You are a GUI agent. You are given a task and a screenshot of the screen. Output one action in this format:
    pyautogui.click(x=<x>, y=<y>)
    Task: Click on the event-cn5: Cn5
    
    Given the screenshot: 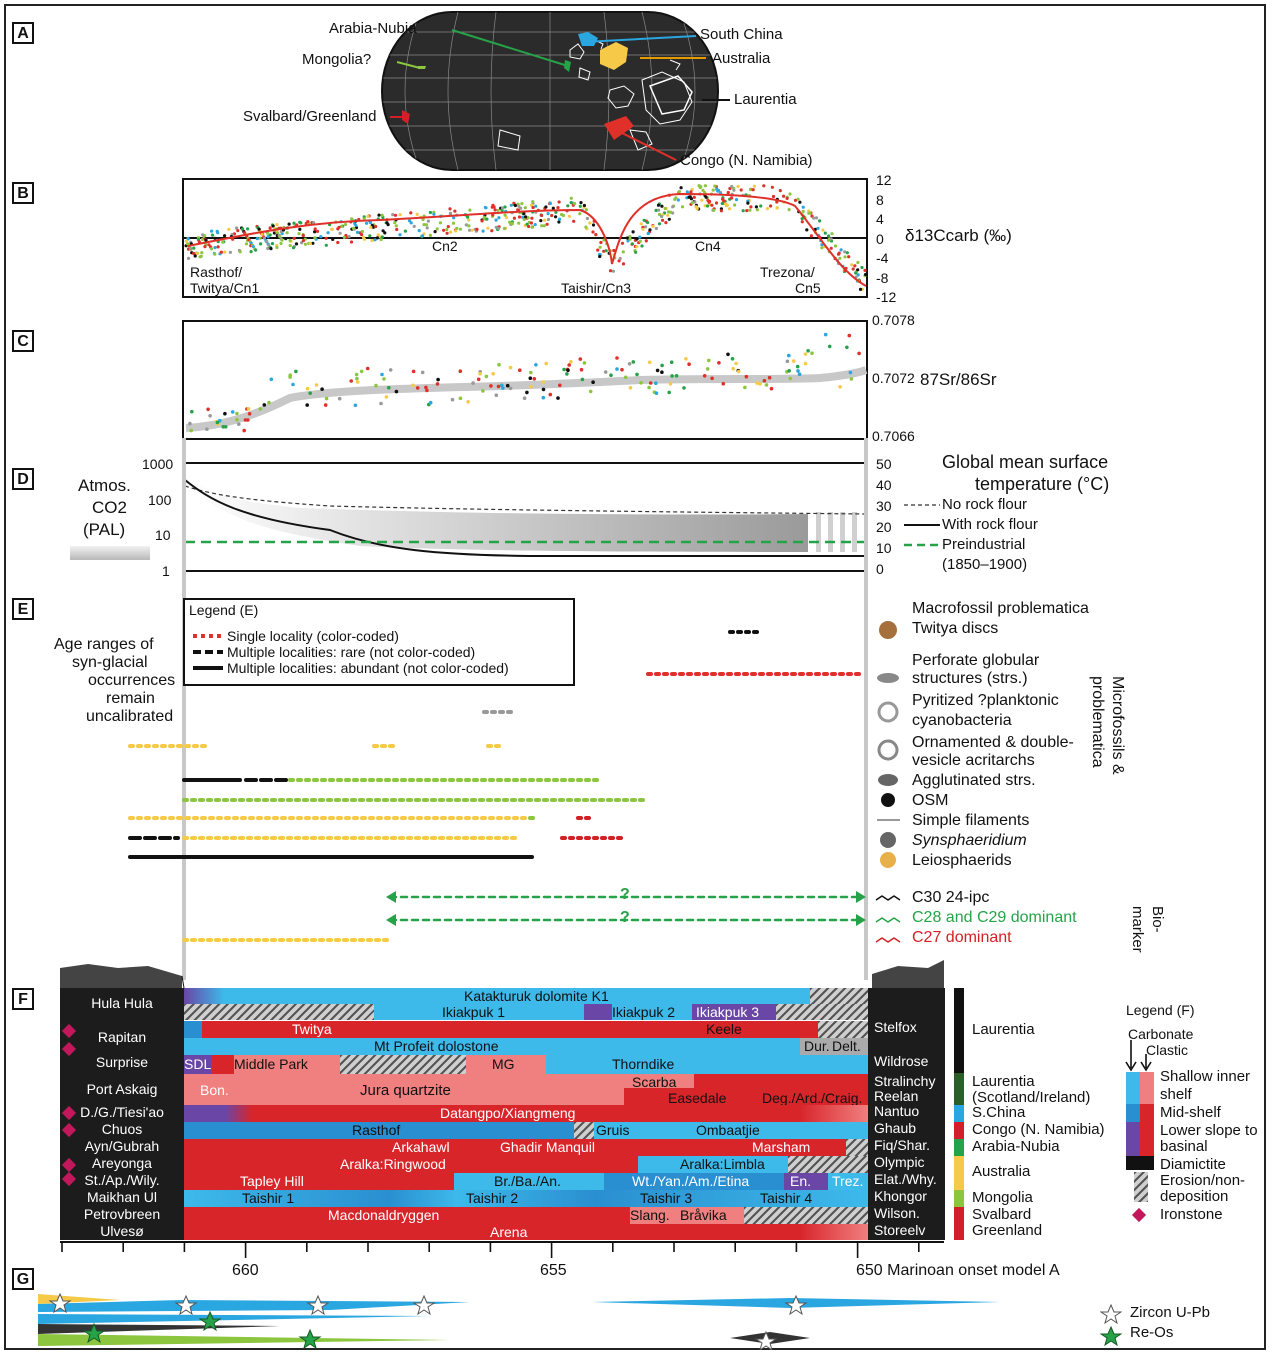 What is the action you would take?
    pyautogui.click(x=808, y=288)
    